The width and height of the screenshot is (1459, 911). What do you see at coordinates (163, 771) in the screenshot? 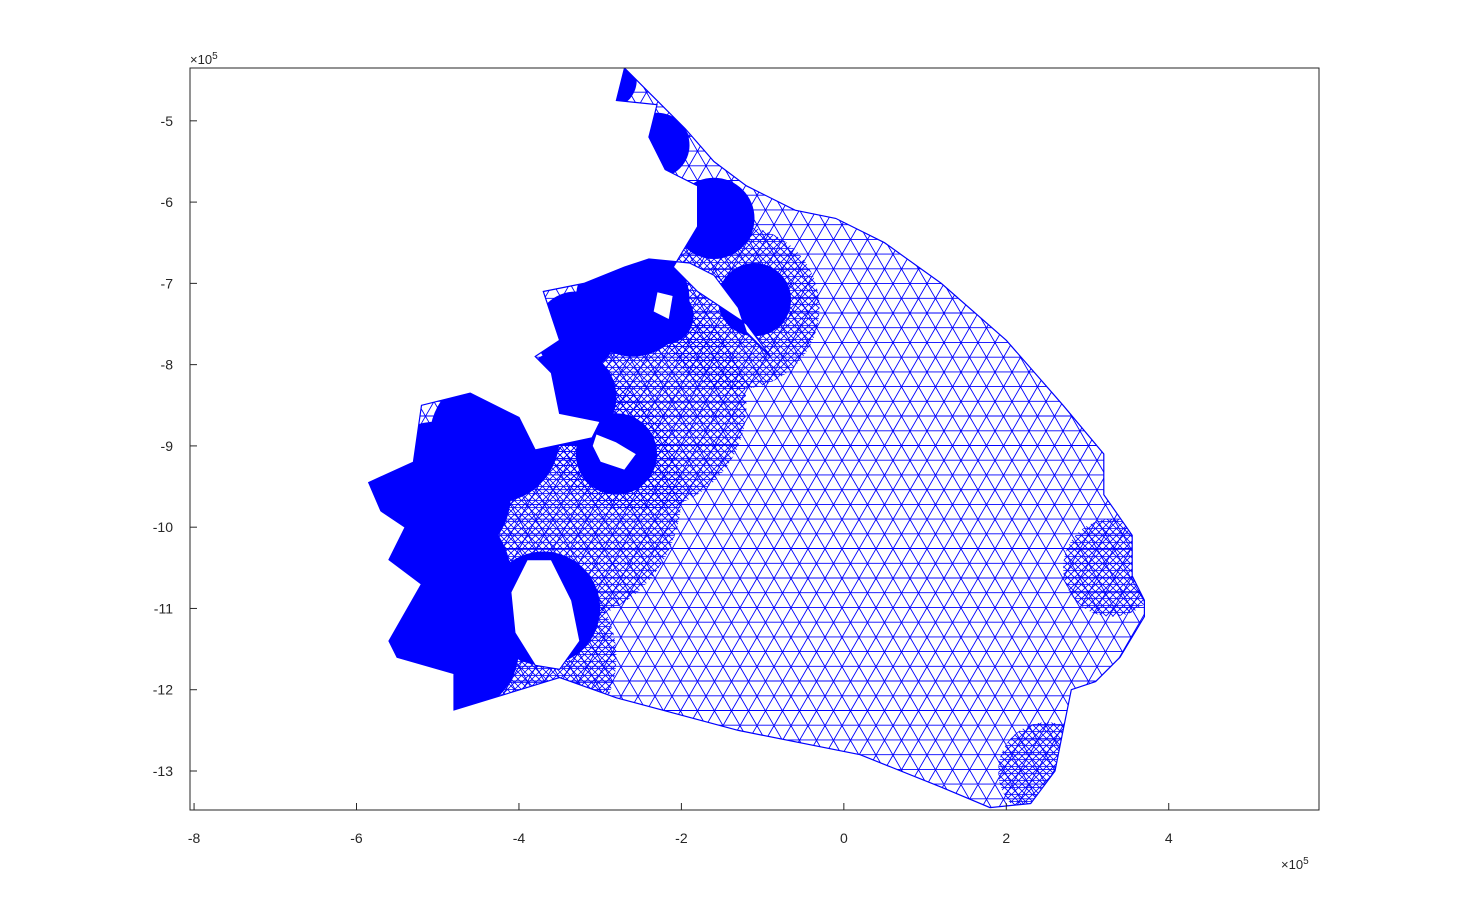
I see `y-tick-label: -13` at bounding box center [163, 771].